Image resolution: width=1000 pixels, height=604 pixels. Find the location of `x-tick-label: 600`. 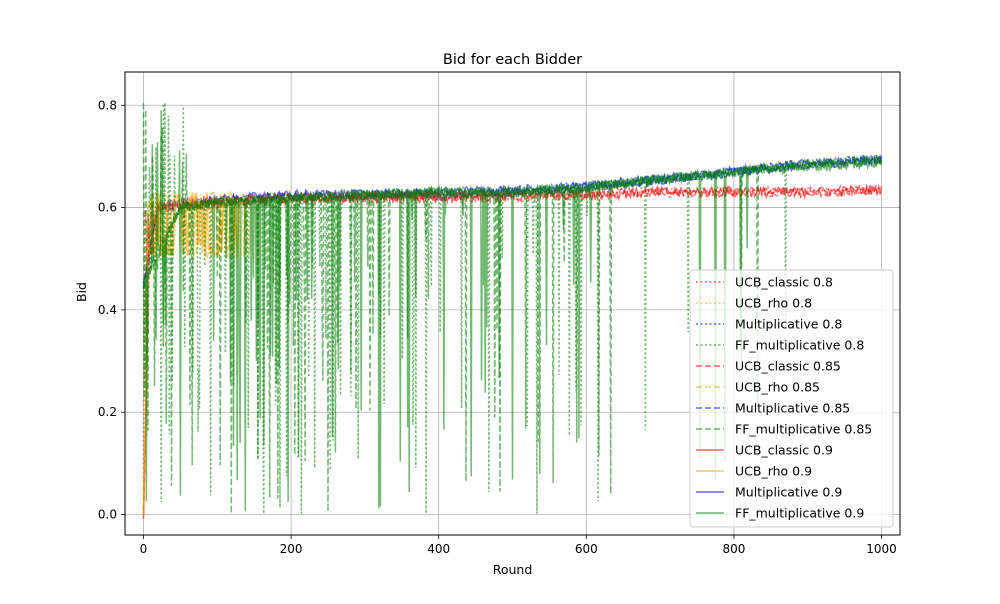

x-tick-label: 600 is located at coordinates (586, 549).